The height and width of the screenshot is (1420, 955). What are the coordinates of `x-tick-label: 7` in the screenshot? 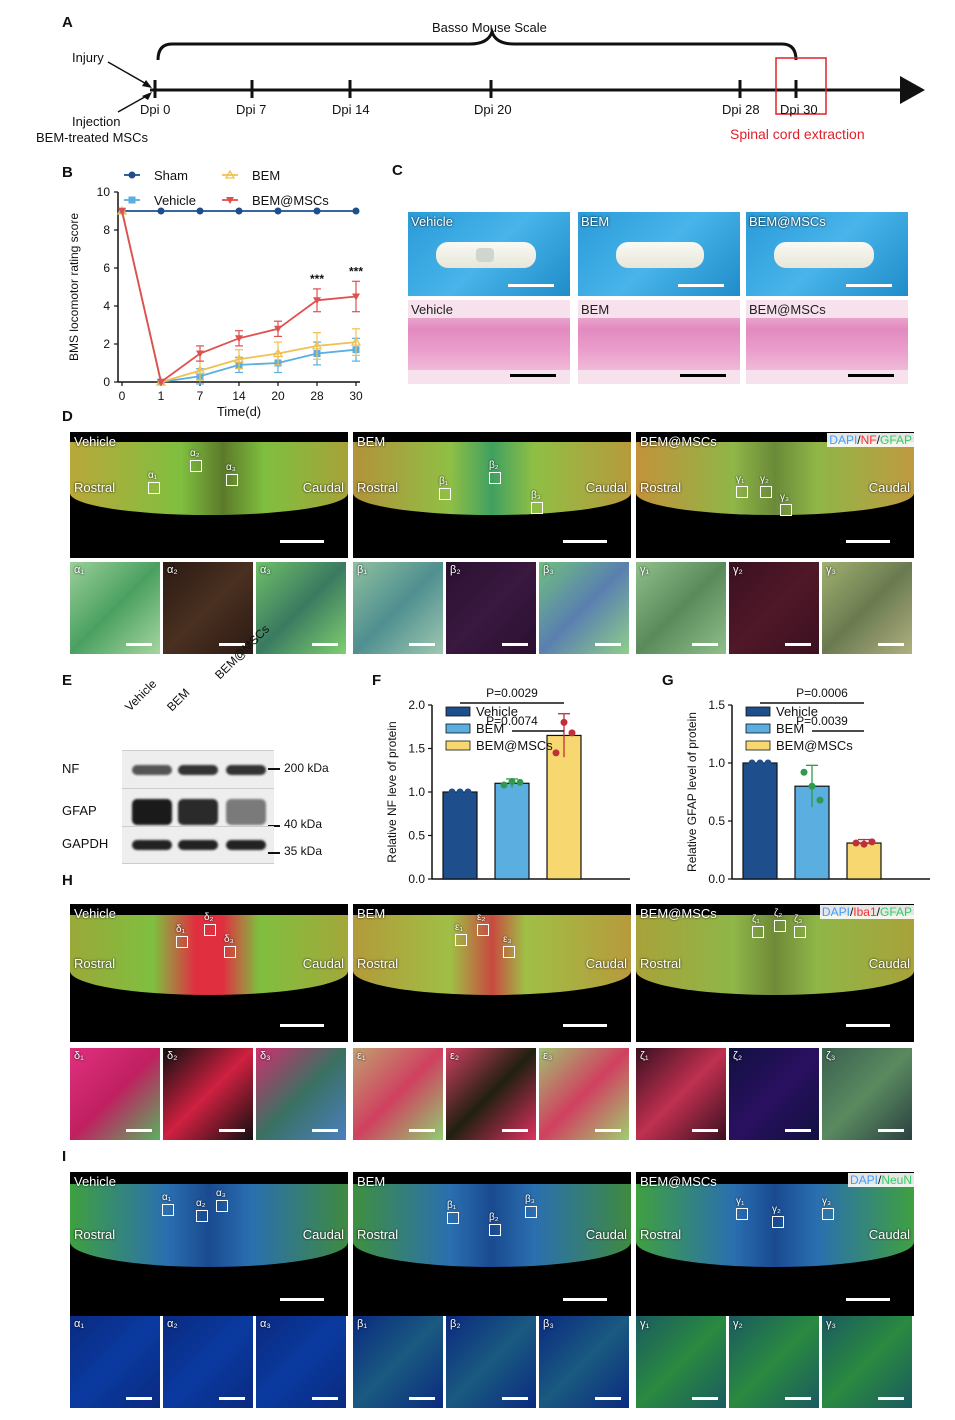 It's located at (200, 396).